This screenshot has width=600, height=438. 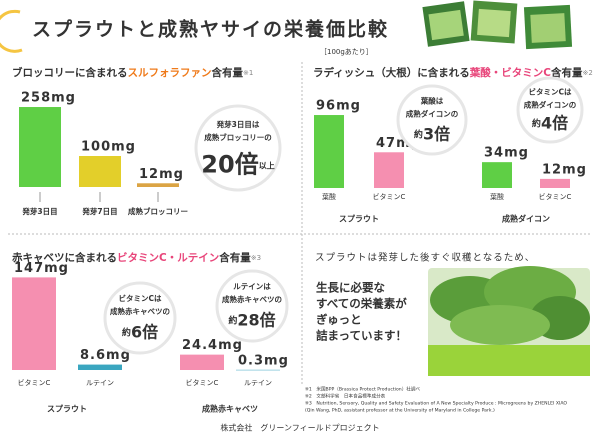 What do you see at coordinates (212, 345) in the screenshot?
I see `value-label: 24.4mg` at bounding box center [212, 345].